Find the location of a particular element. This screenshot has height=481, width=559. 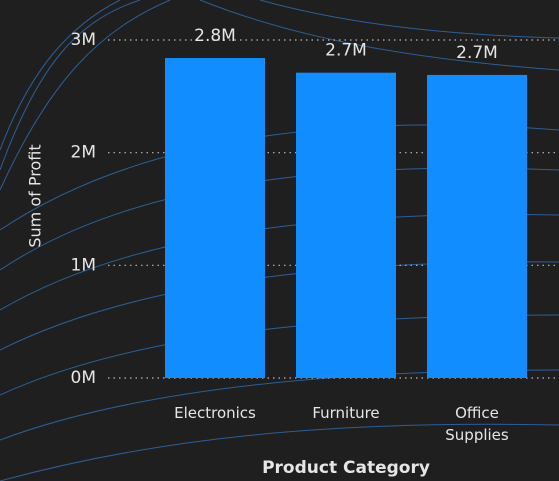

y-tick-label: 2M is located at coordinates (83, 153).